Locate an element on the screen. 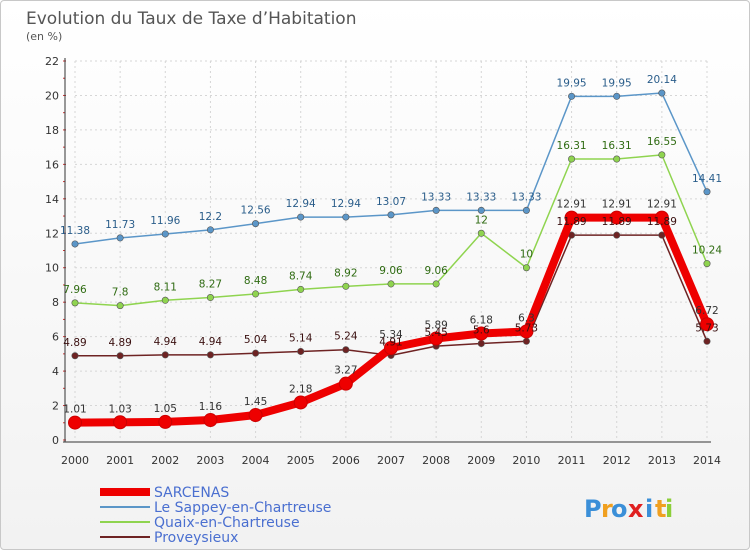 This screenshot has width=750, height=550. data-label: 5.6 is located at coordinates (481, 331).